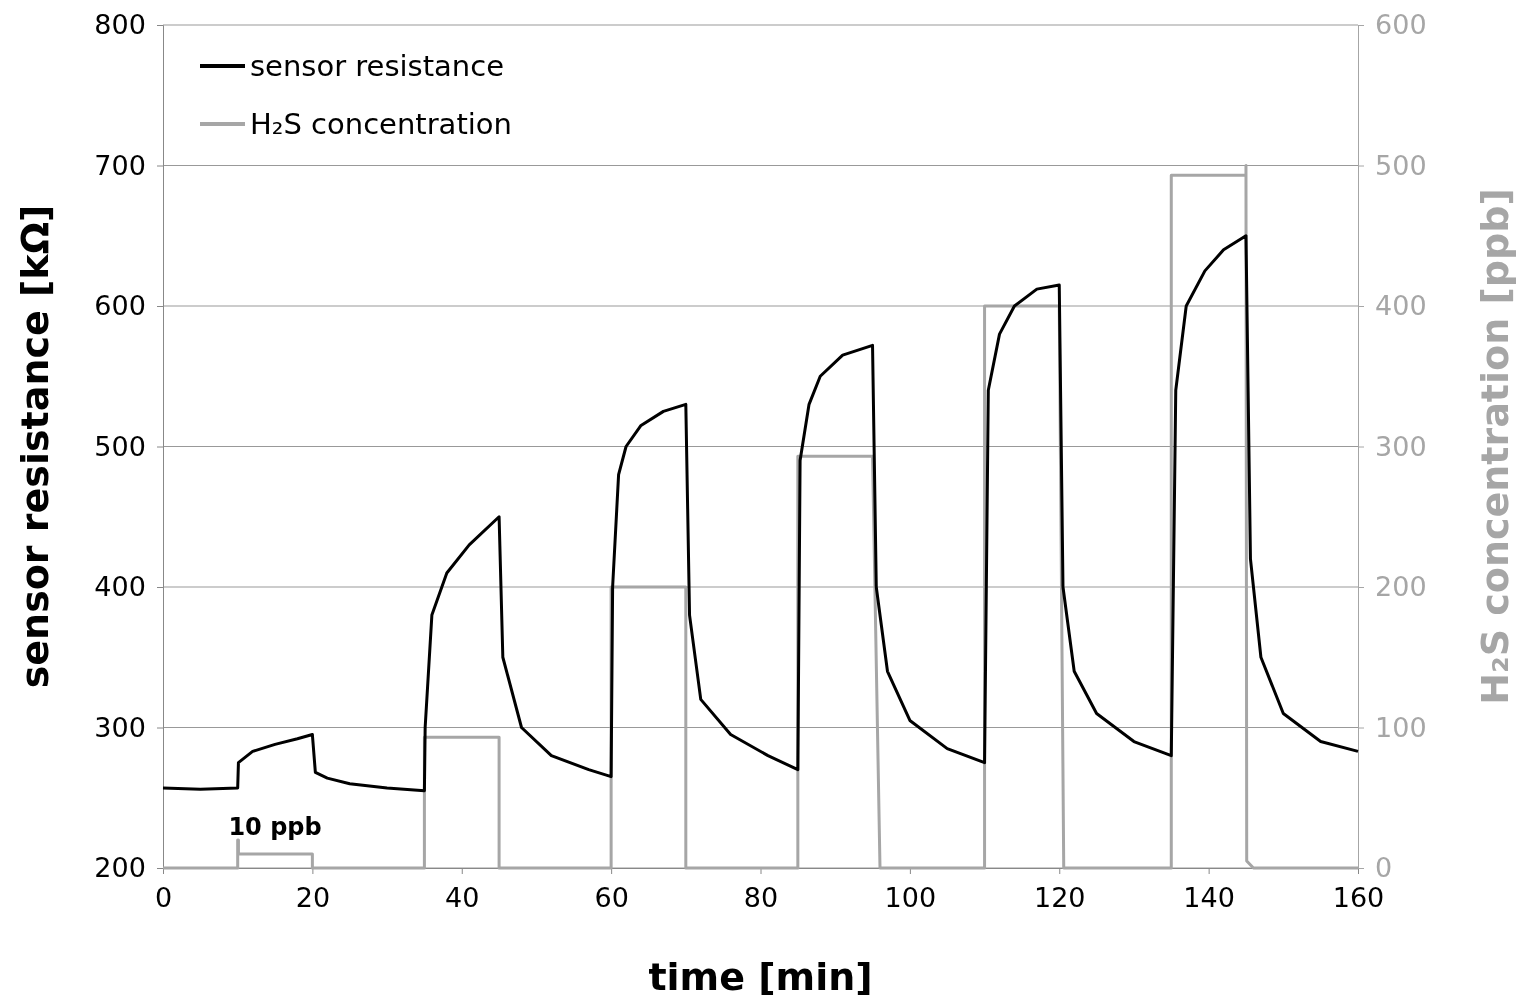 The image size is (1528, 1001). Describe the element at coordinates (377, 66) in the screenshot. I see `legend-label: sensor resistance` at that location.